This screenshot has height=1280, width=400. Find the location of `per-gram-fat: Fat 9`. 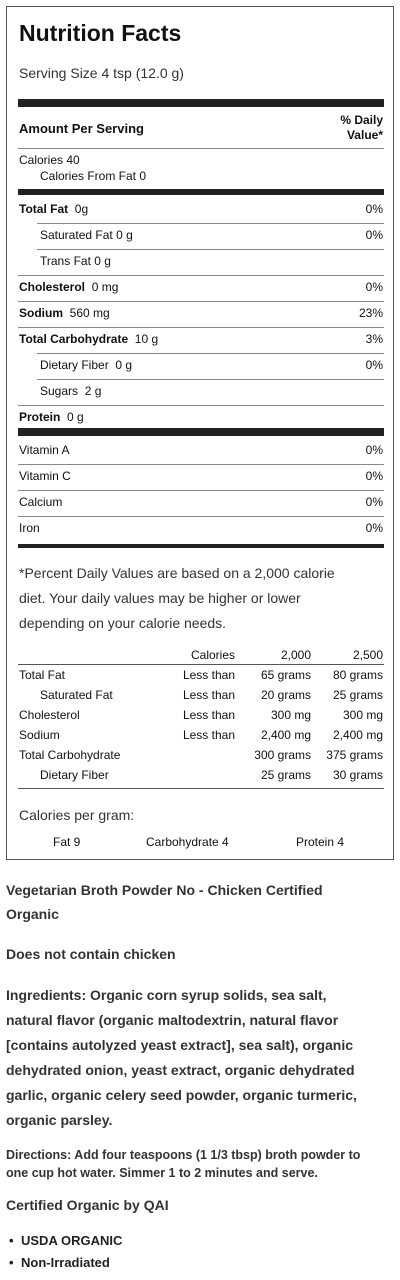

per-gram-fat: Fat 9 is located at coordinates (67, 842).